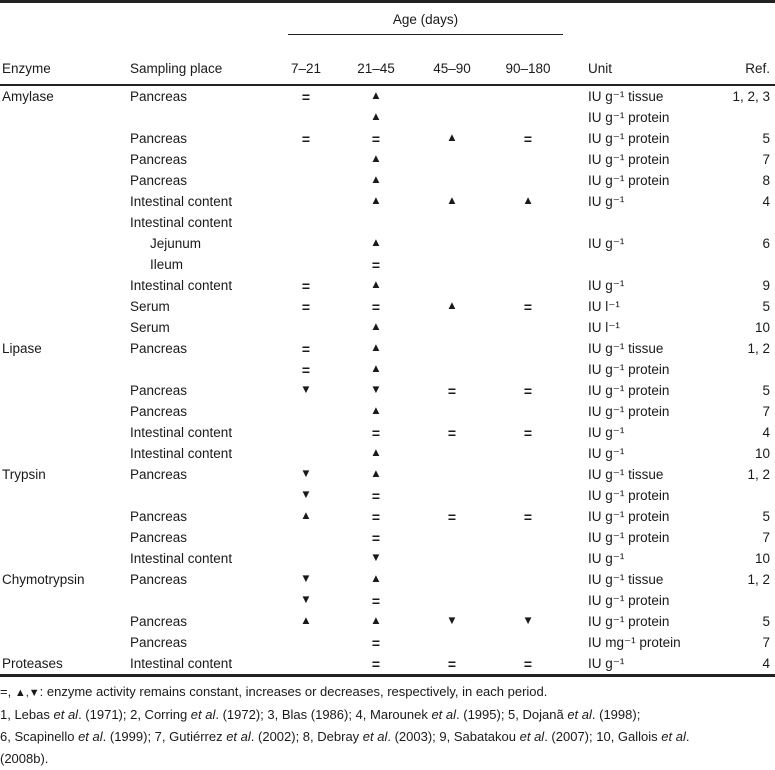 This screenshot has width=775, height=770. Describe the element at coordinates (626, 474) in the screenshot. I see `unit-label: IU g⁻¹ tissue` at that location.